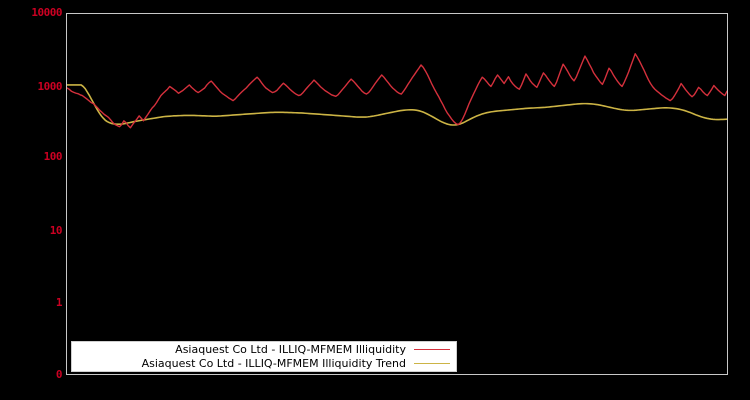 The width and height of the screenshot is (750, 400). I want to click on y-tick-10000: 10000, so click(46, 12).